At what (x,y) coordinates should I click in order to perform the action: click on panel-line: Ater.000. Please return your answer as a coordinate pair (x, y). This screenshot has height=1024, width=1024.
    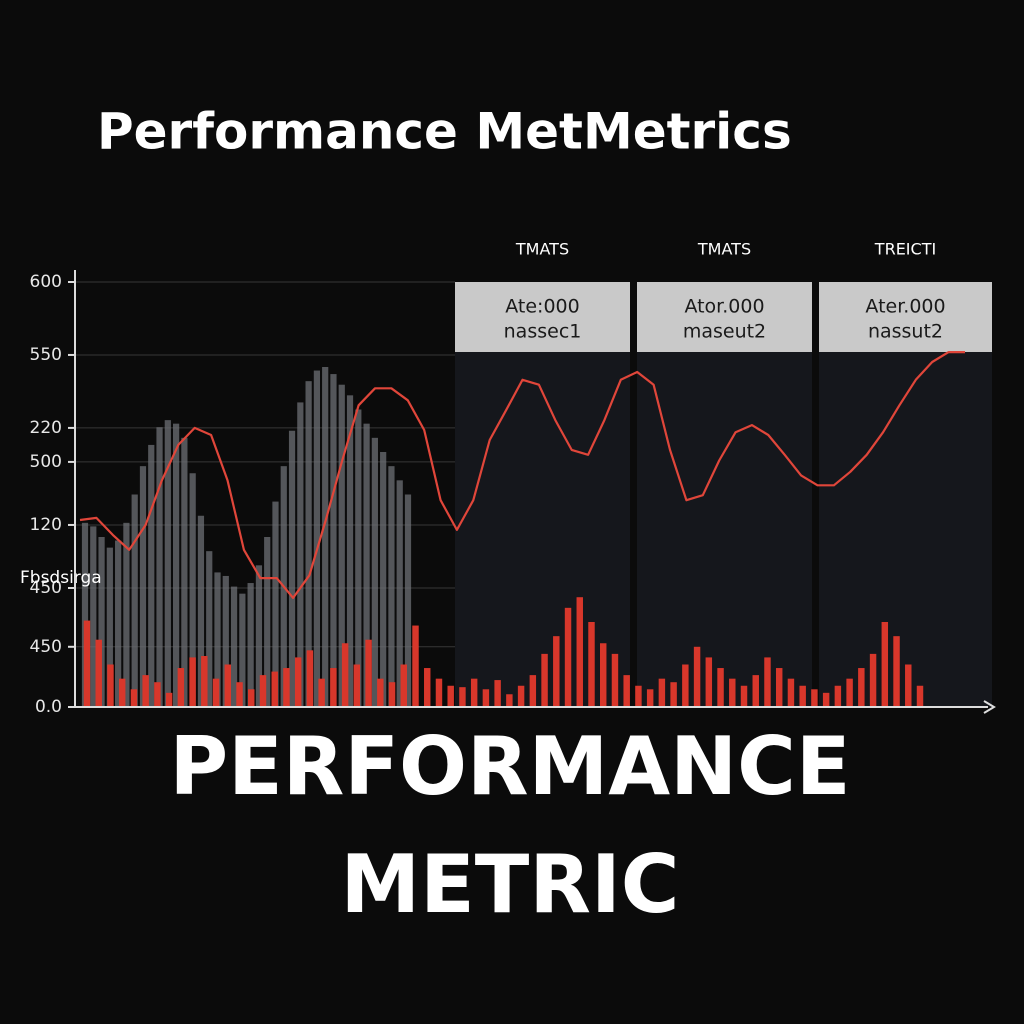
    Looking at the image, I should click on (905, 307).